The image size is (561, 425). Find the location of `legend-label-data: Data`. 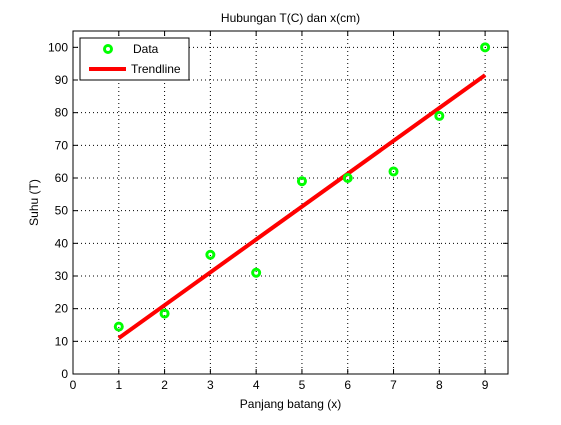

legend-label-data: Data is located at coordinates (146, 49).